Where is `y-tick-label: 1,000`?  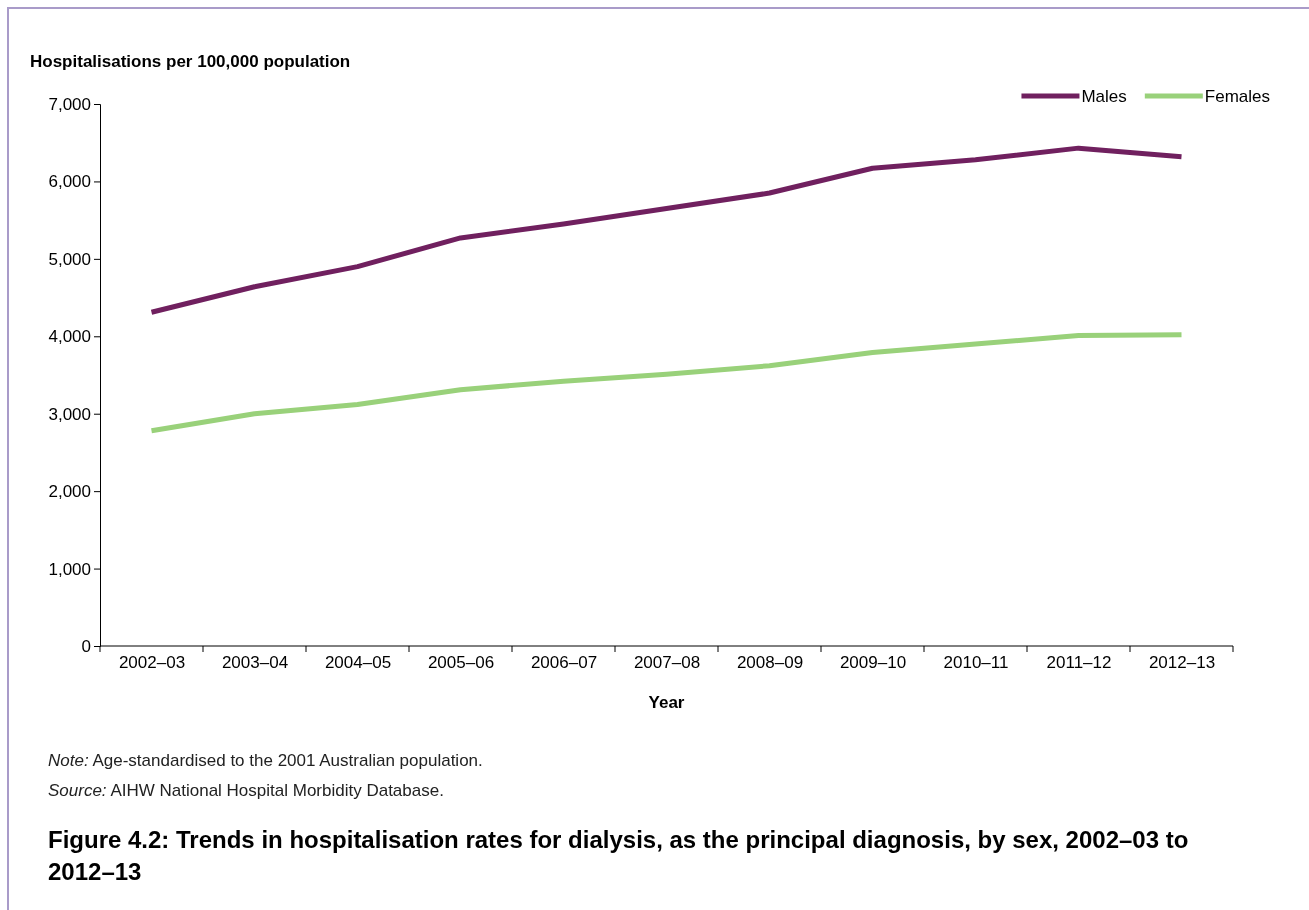 y-tick-label: 1,000 is located at coordinates (69, 569).